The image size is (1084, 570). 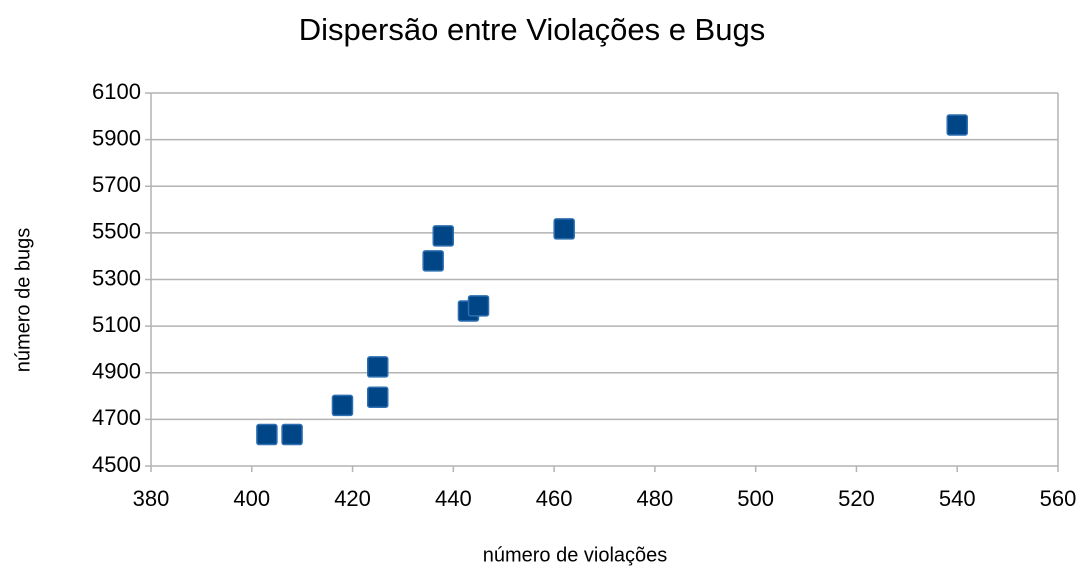 What do you see at coordinates (116, 417) in the screenshot?
I see `y-tick-label: 4700` at bounding box center [116, 417].